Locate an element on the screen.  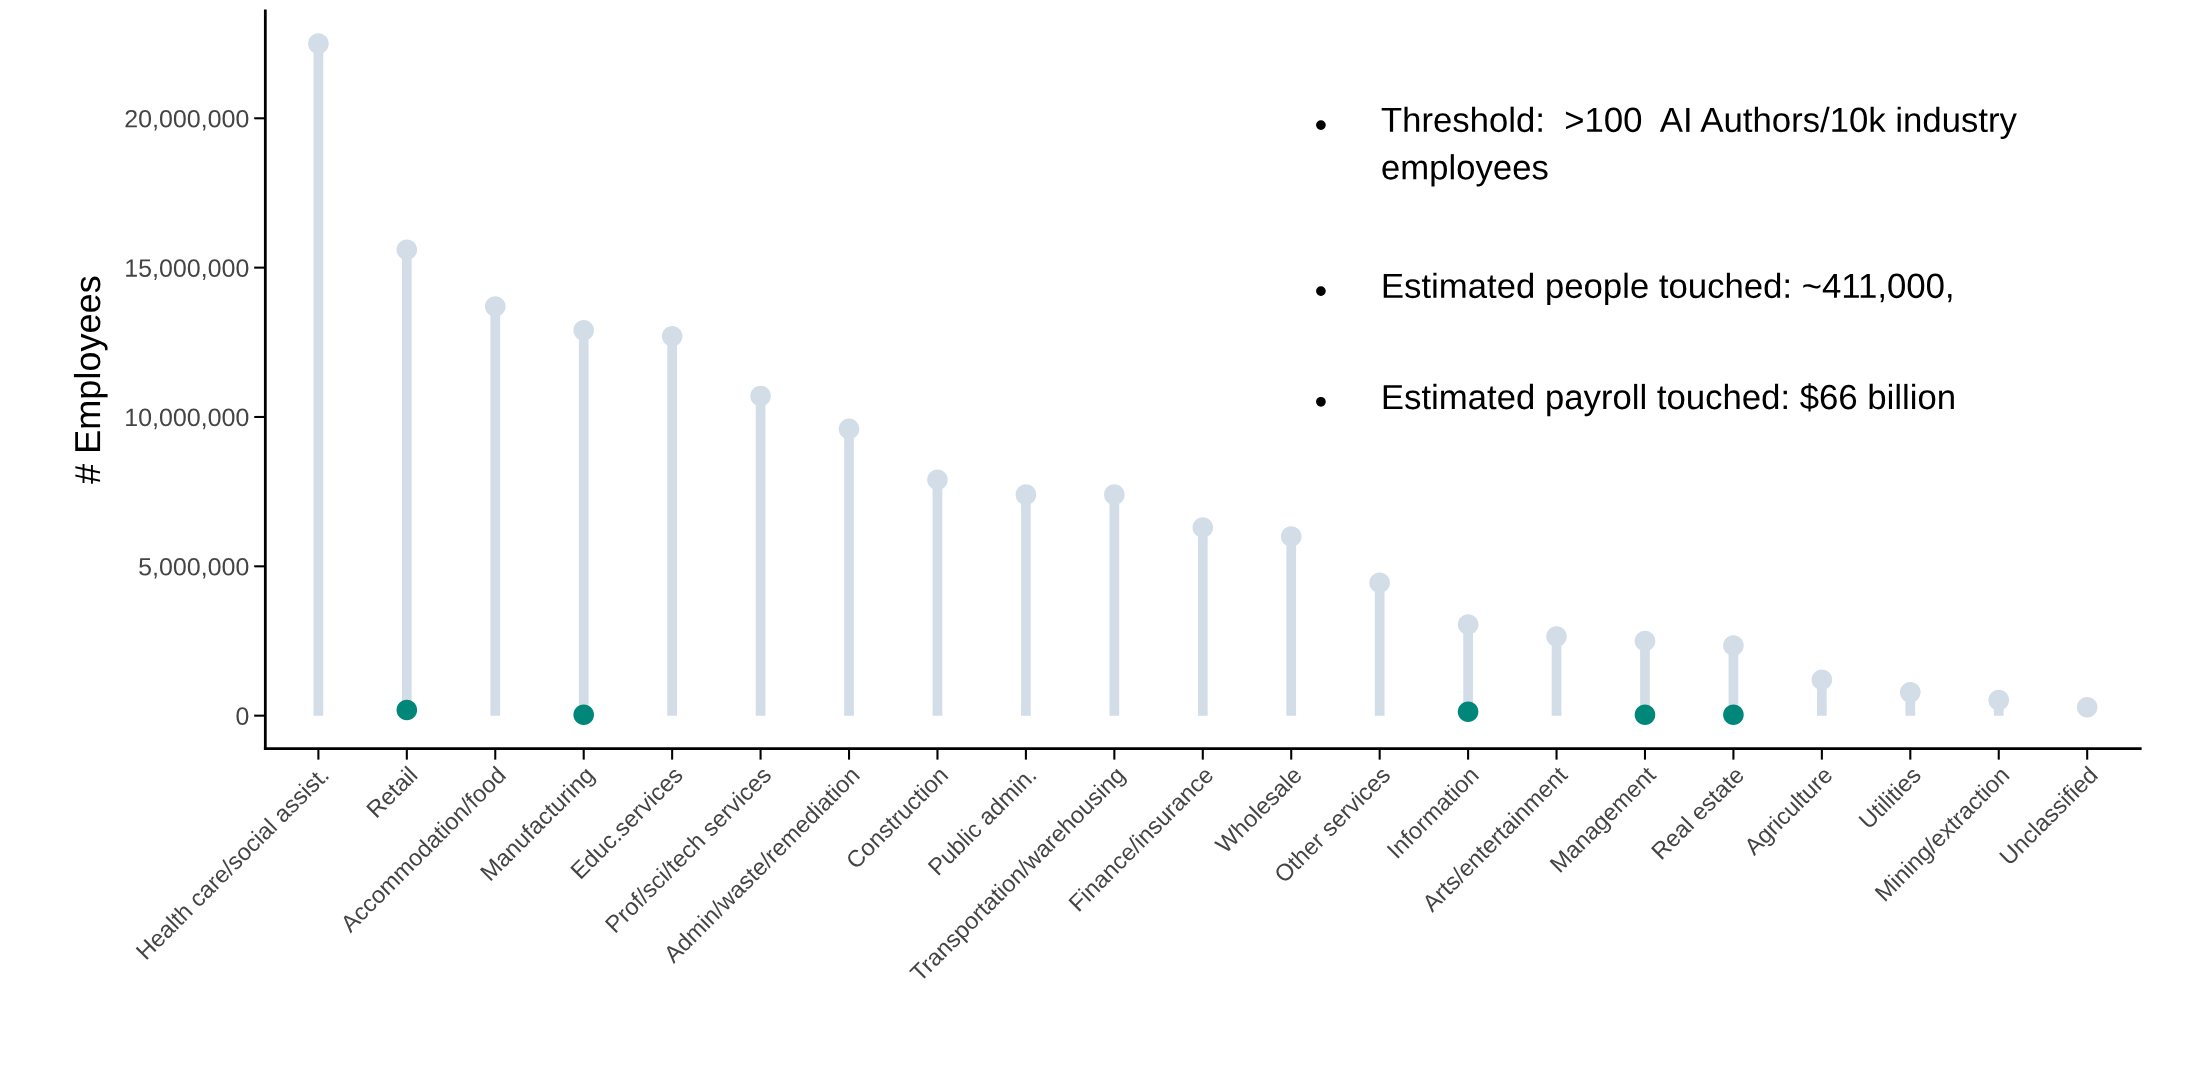
annotation: Estimated people touched: ~411,000, is located at coordinates (1667, 289).